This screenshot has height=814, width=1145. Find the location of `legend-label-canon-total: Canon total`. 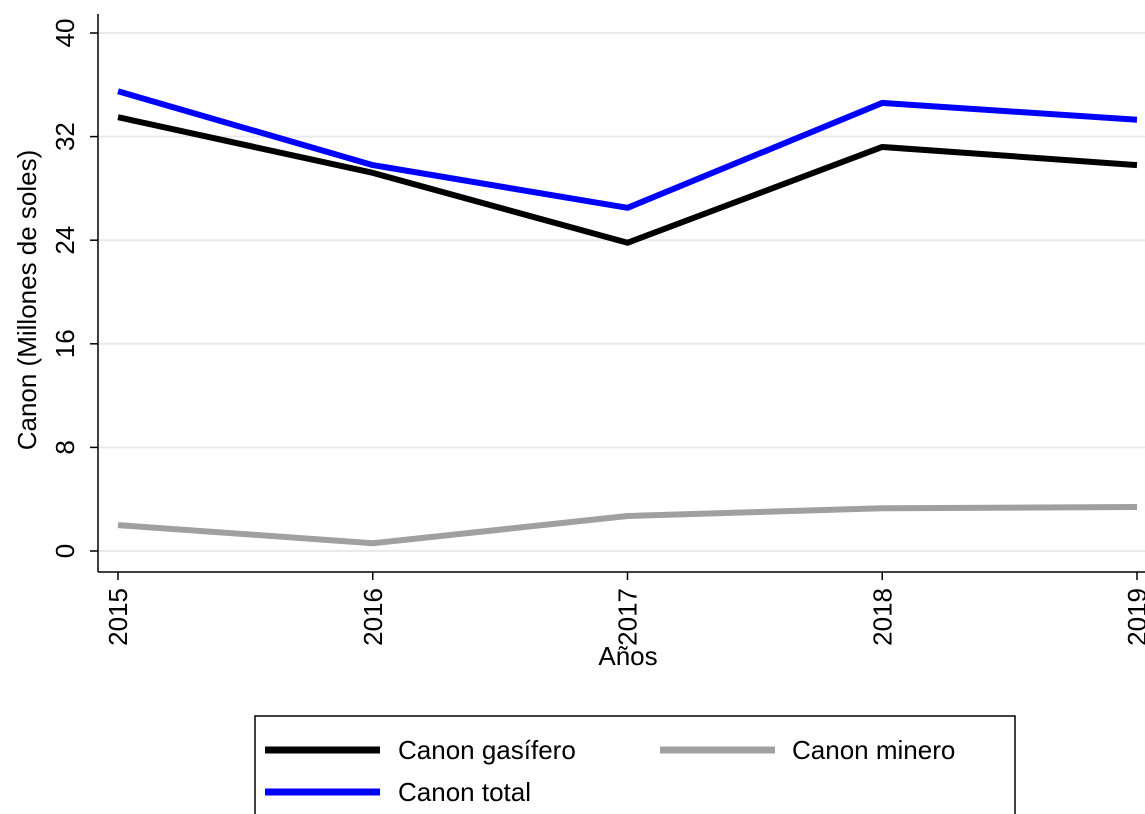

legend-label-canon-total: Canon total is located at coordinates (464, 792).